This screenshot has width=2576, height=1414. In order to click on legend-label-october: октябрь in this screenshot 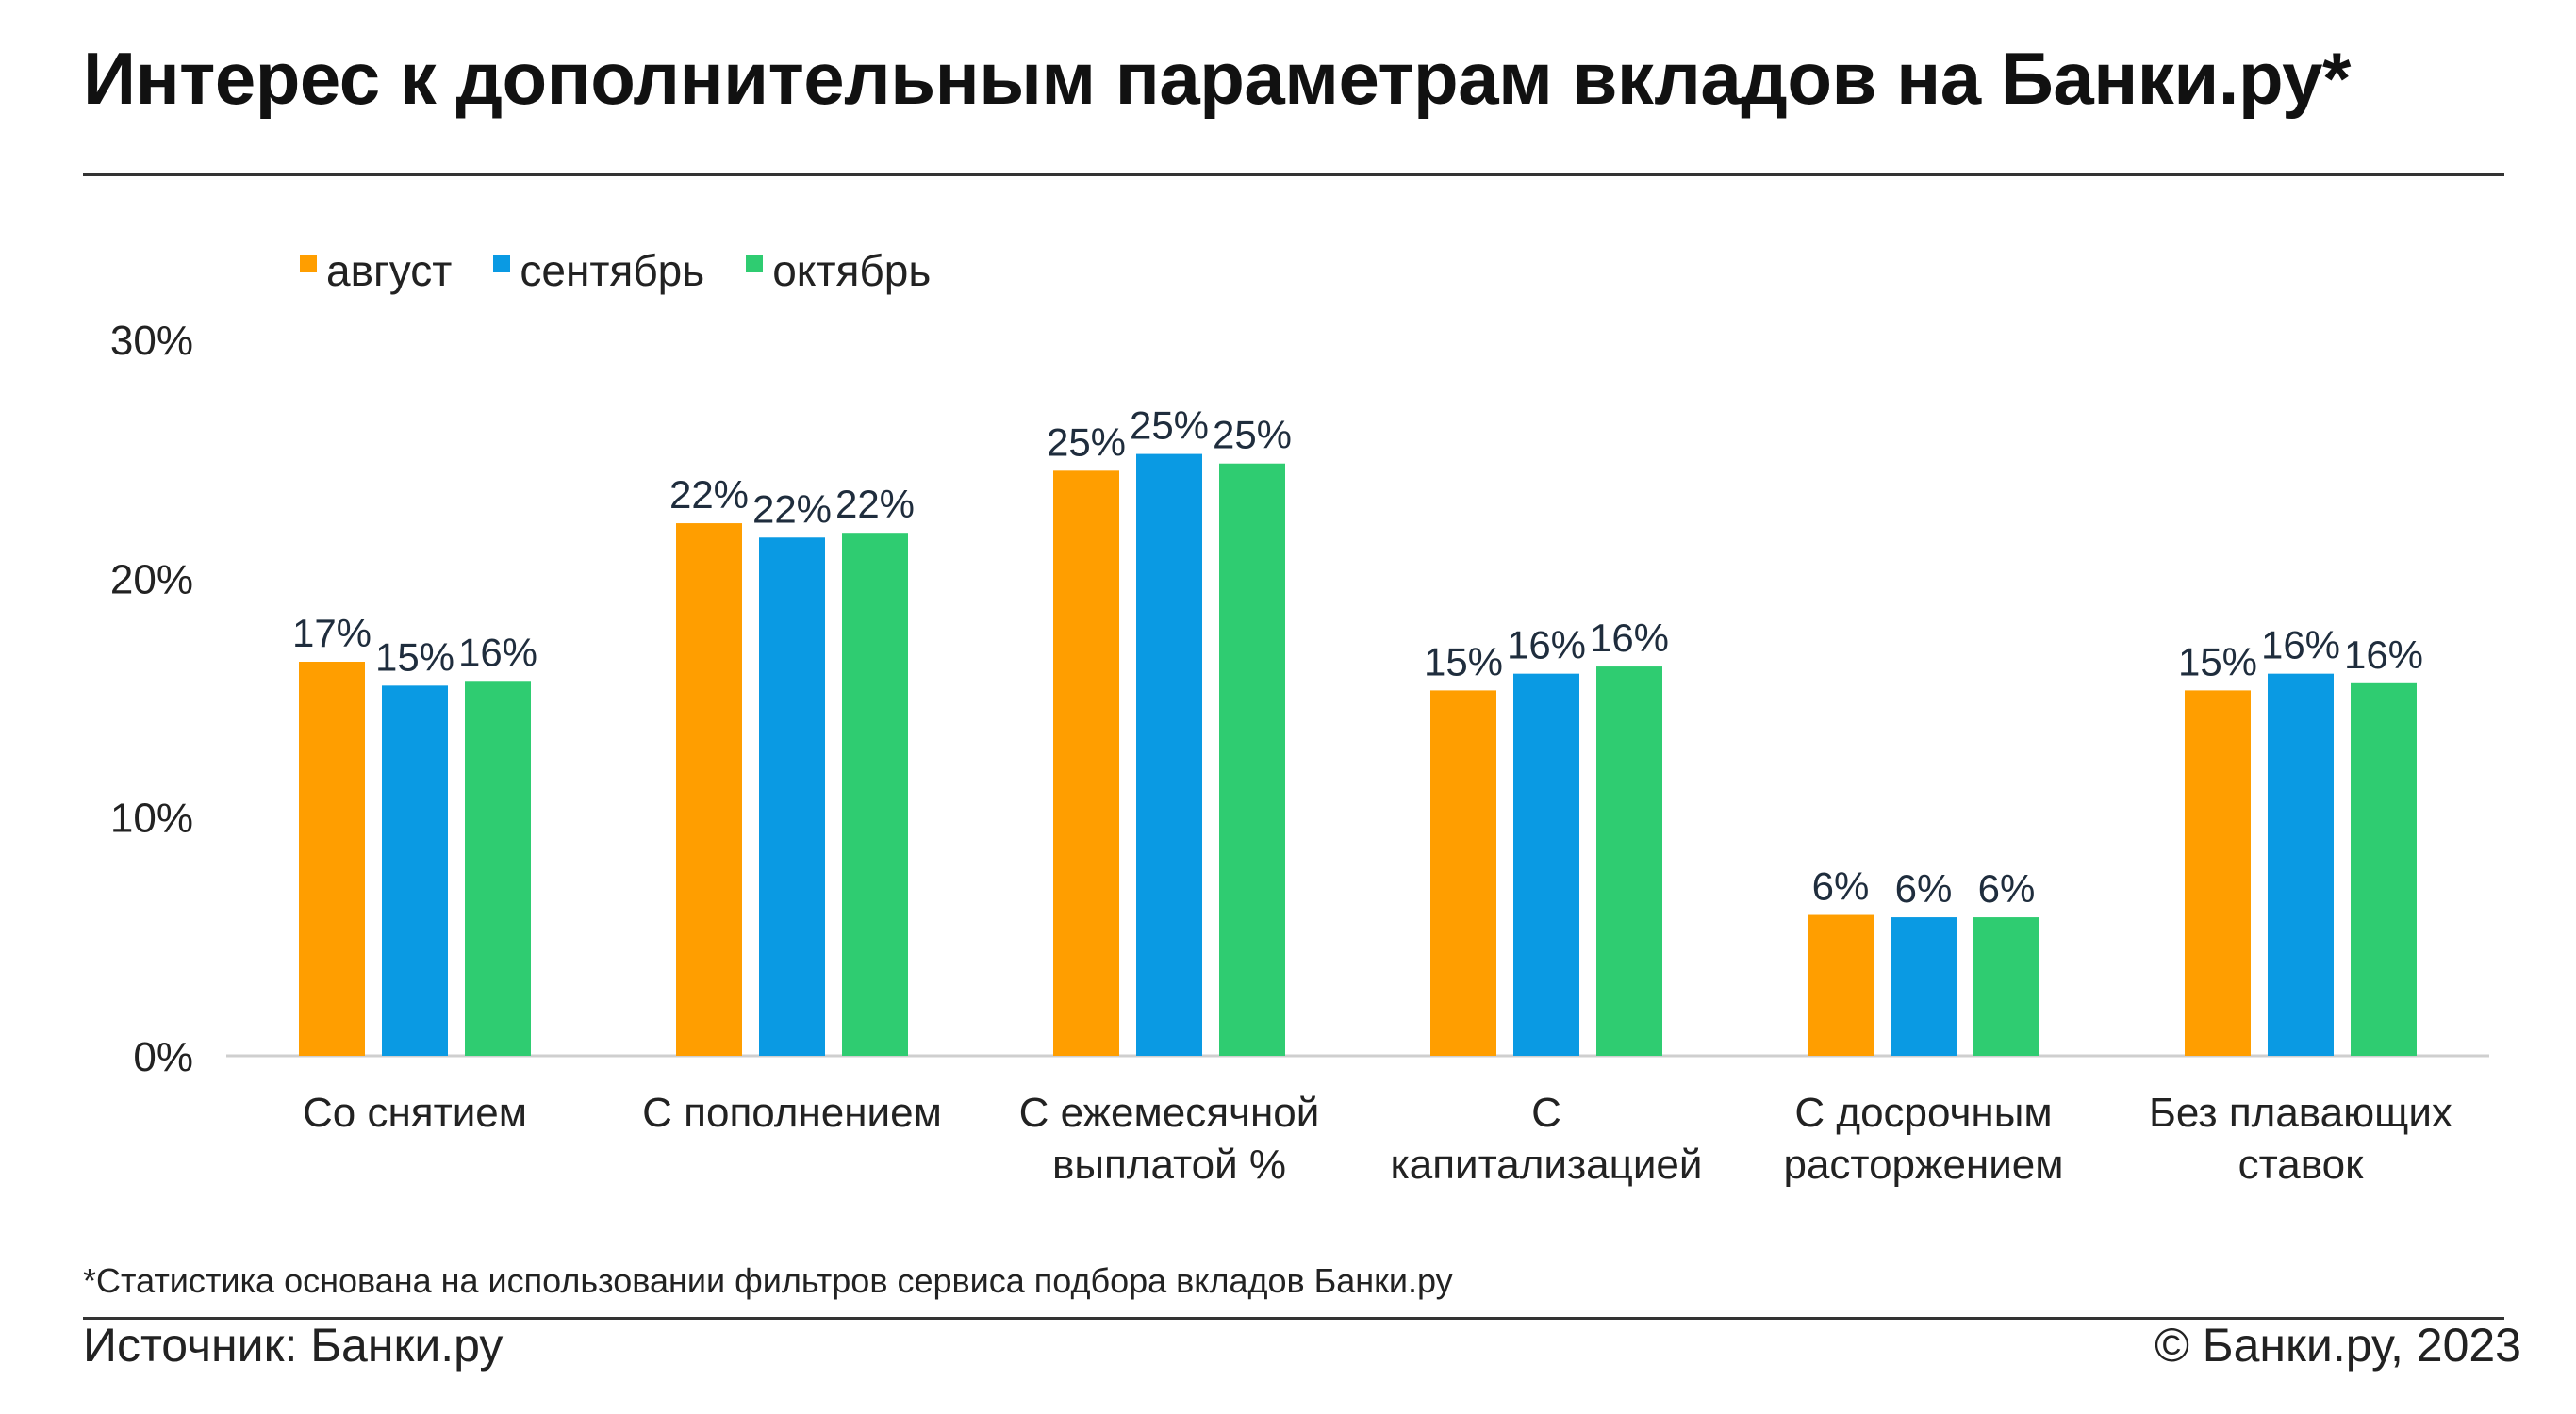, I will do `click(852, 270)`.